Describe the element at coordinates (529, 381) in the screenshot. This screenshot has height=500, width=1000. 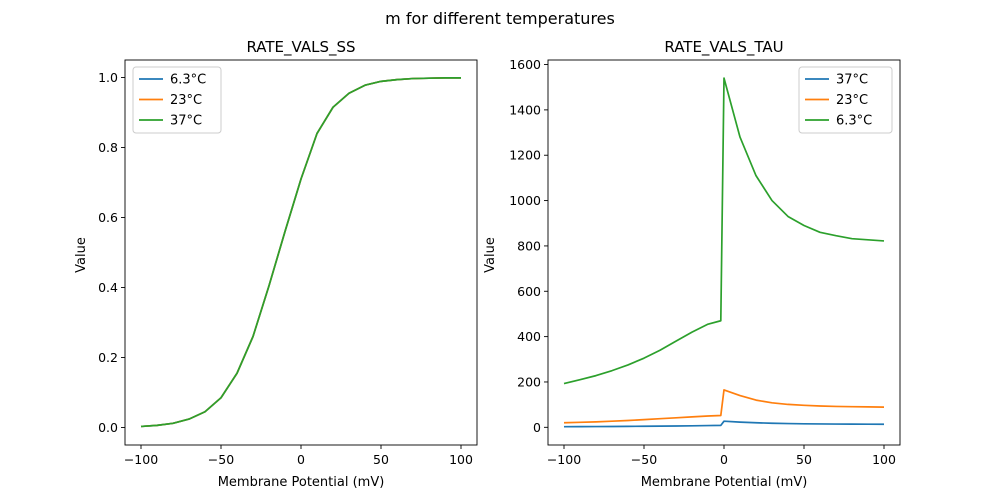
I see `y-tick-label: 200` at that location.